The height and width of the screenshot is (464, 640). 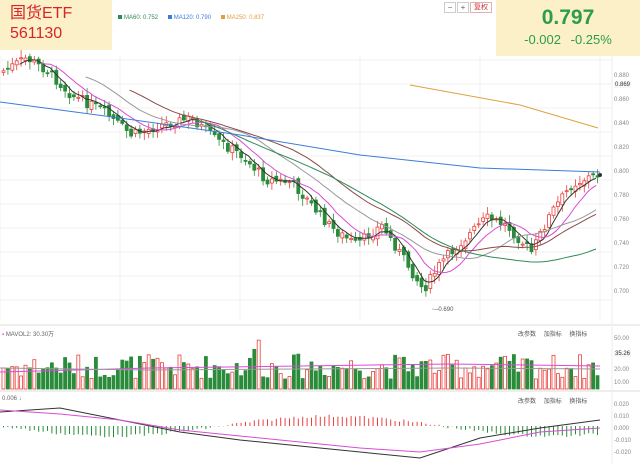 I want to click on price-tick-current: 0.869, so click(x=623, y=85).